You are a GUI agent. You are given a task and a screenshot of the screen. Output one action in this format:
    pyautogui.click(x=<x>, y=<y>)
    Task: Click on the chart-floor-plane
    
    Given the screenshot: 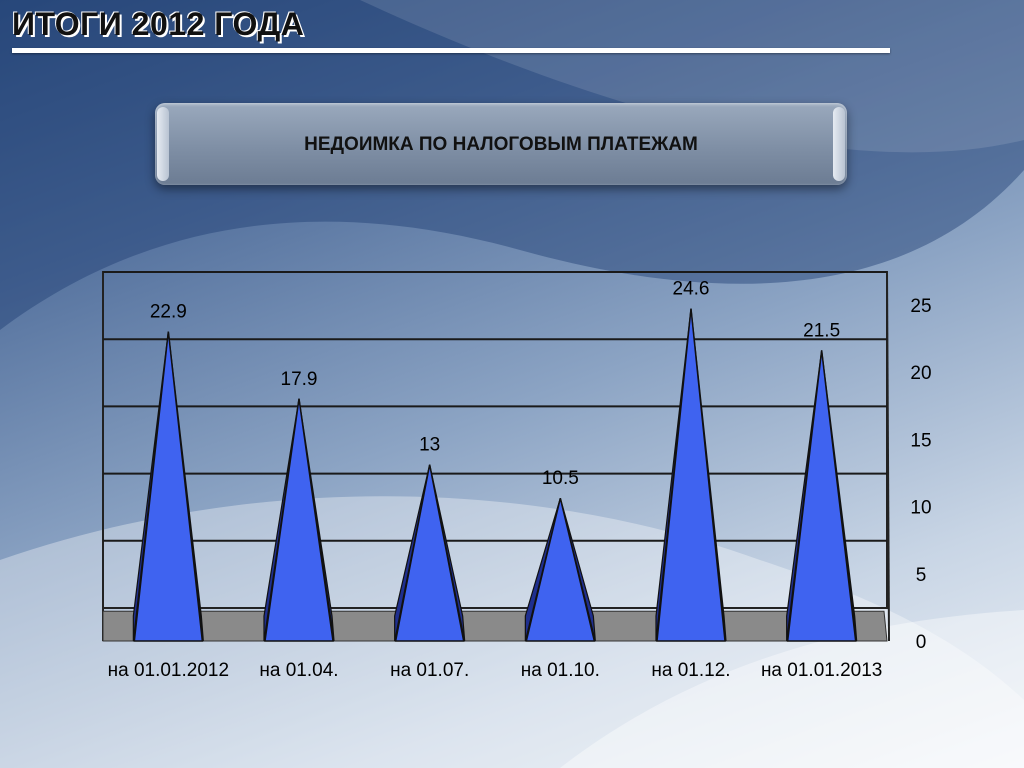 What is the action you would take?
    pyautogui.click(x=495, y=626)
    